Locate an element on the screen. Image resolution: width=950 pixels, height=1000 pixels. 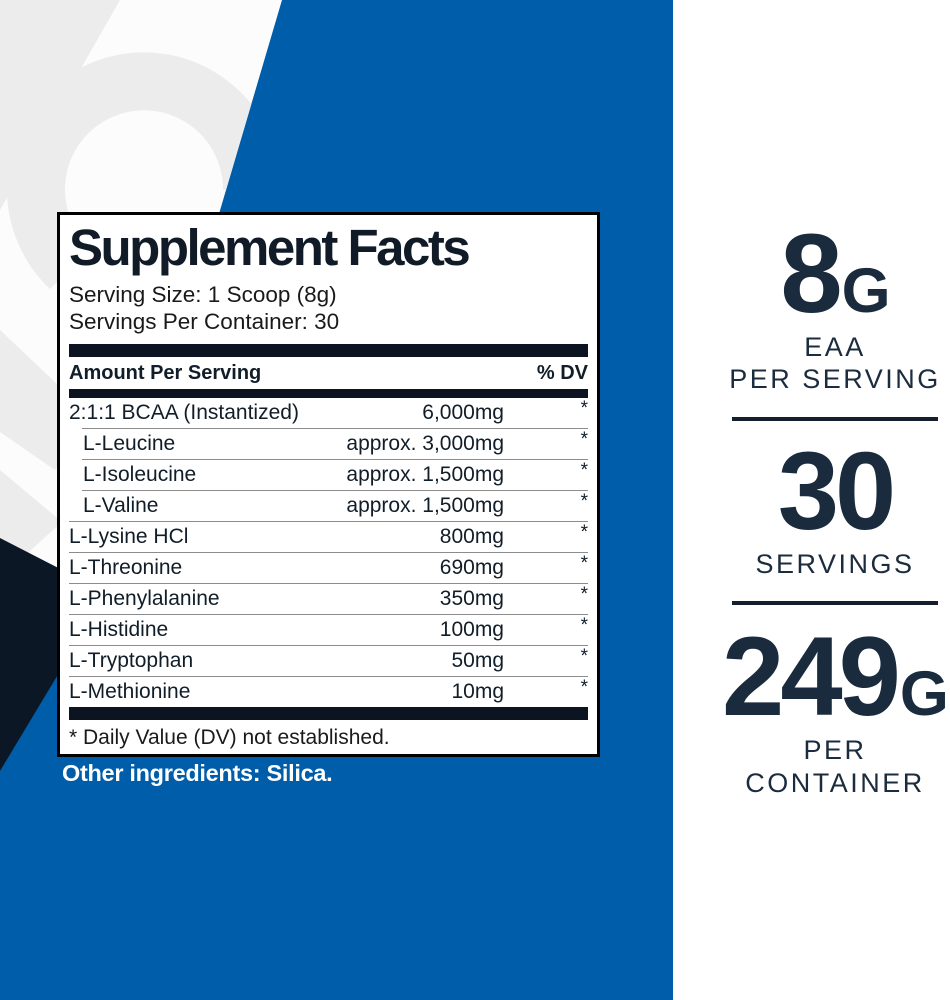
stat-unit-g2: G is located at coordinates (924, 694).